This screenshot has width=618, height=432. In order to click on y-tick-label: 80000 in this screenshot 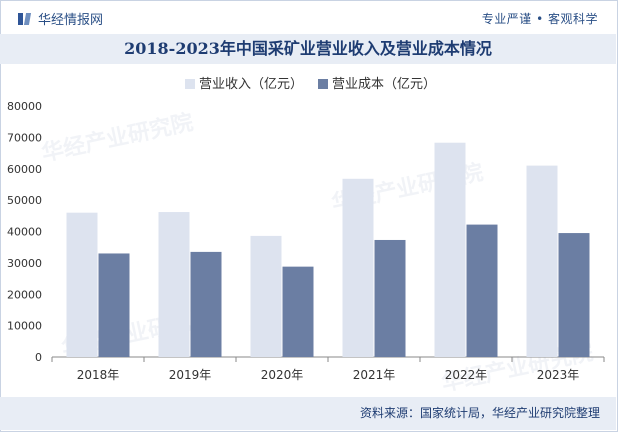, I will do `click(24, 106)`.